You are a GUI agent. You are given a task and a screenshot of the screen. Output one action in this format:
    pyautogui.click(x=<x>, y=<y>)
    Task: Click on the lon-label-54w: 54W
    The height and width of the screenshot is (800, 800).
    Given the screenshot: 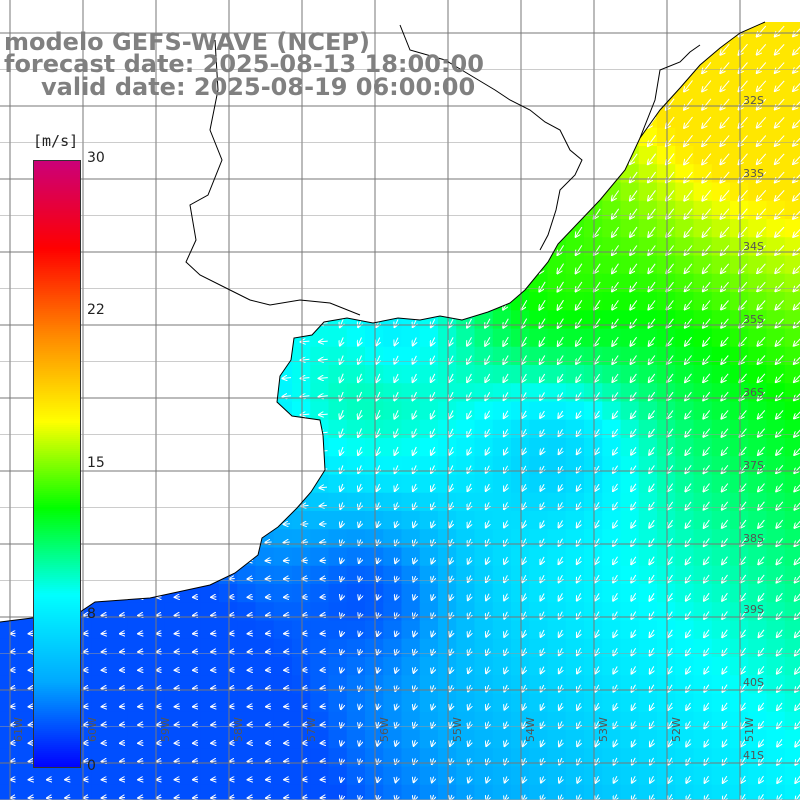 What is the action you would take?
    pyautogui.click(x=530, y=729)
    